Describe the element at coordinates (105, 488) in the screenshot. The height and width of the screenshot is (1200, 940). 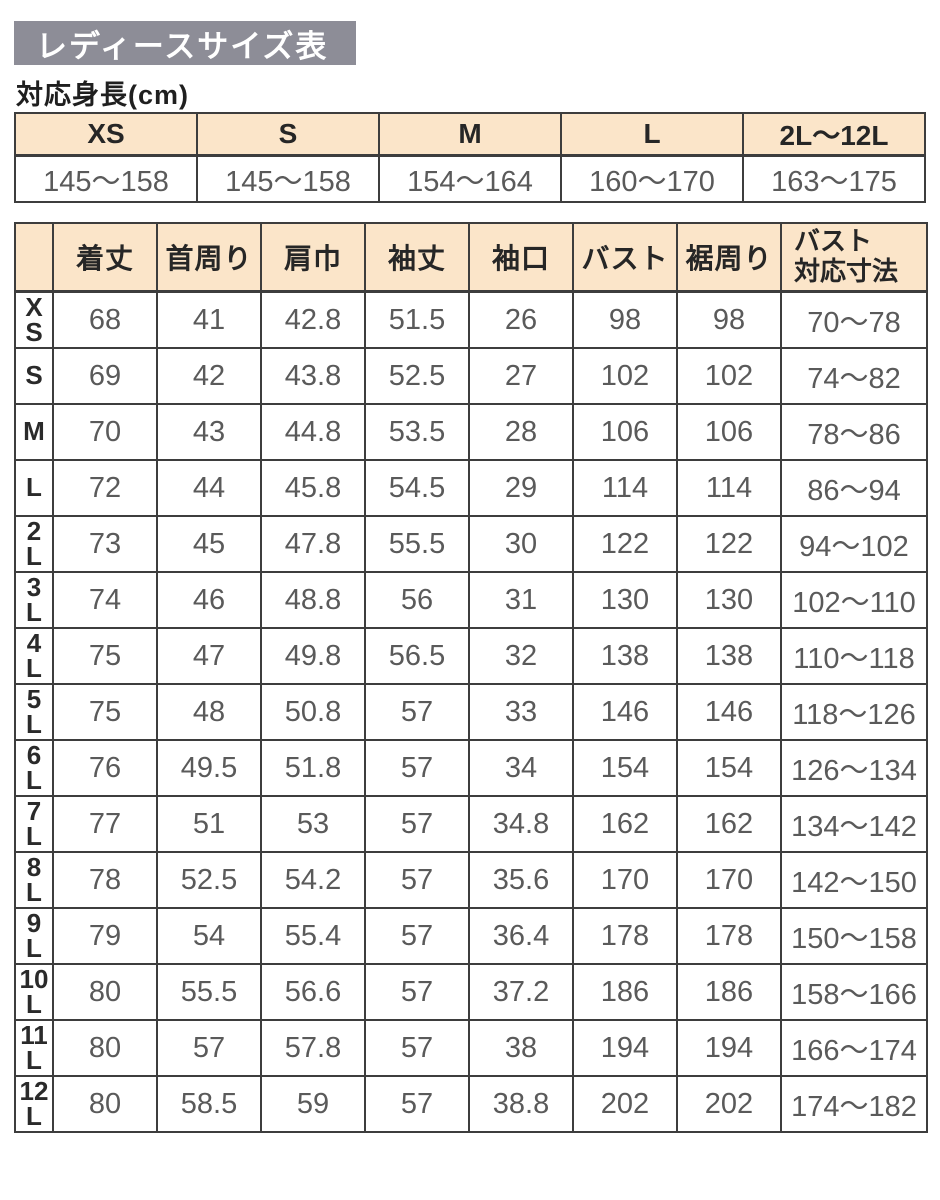
I see `size-value-cell: 72` at that location.